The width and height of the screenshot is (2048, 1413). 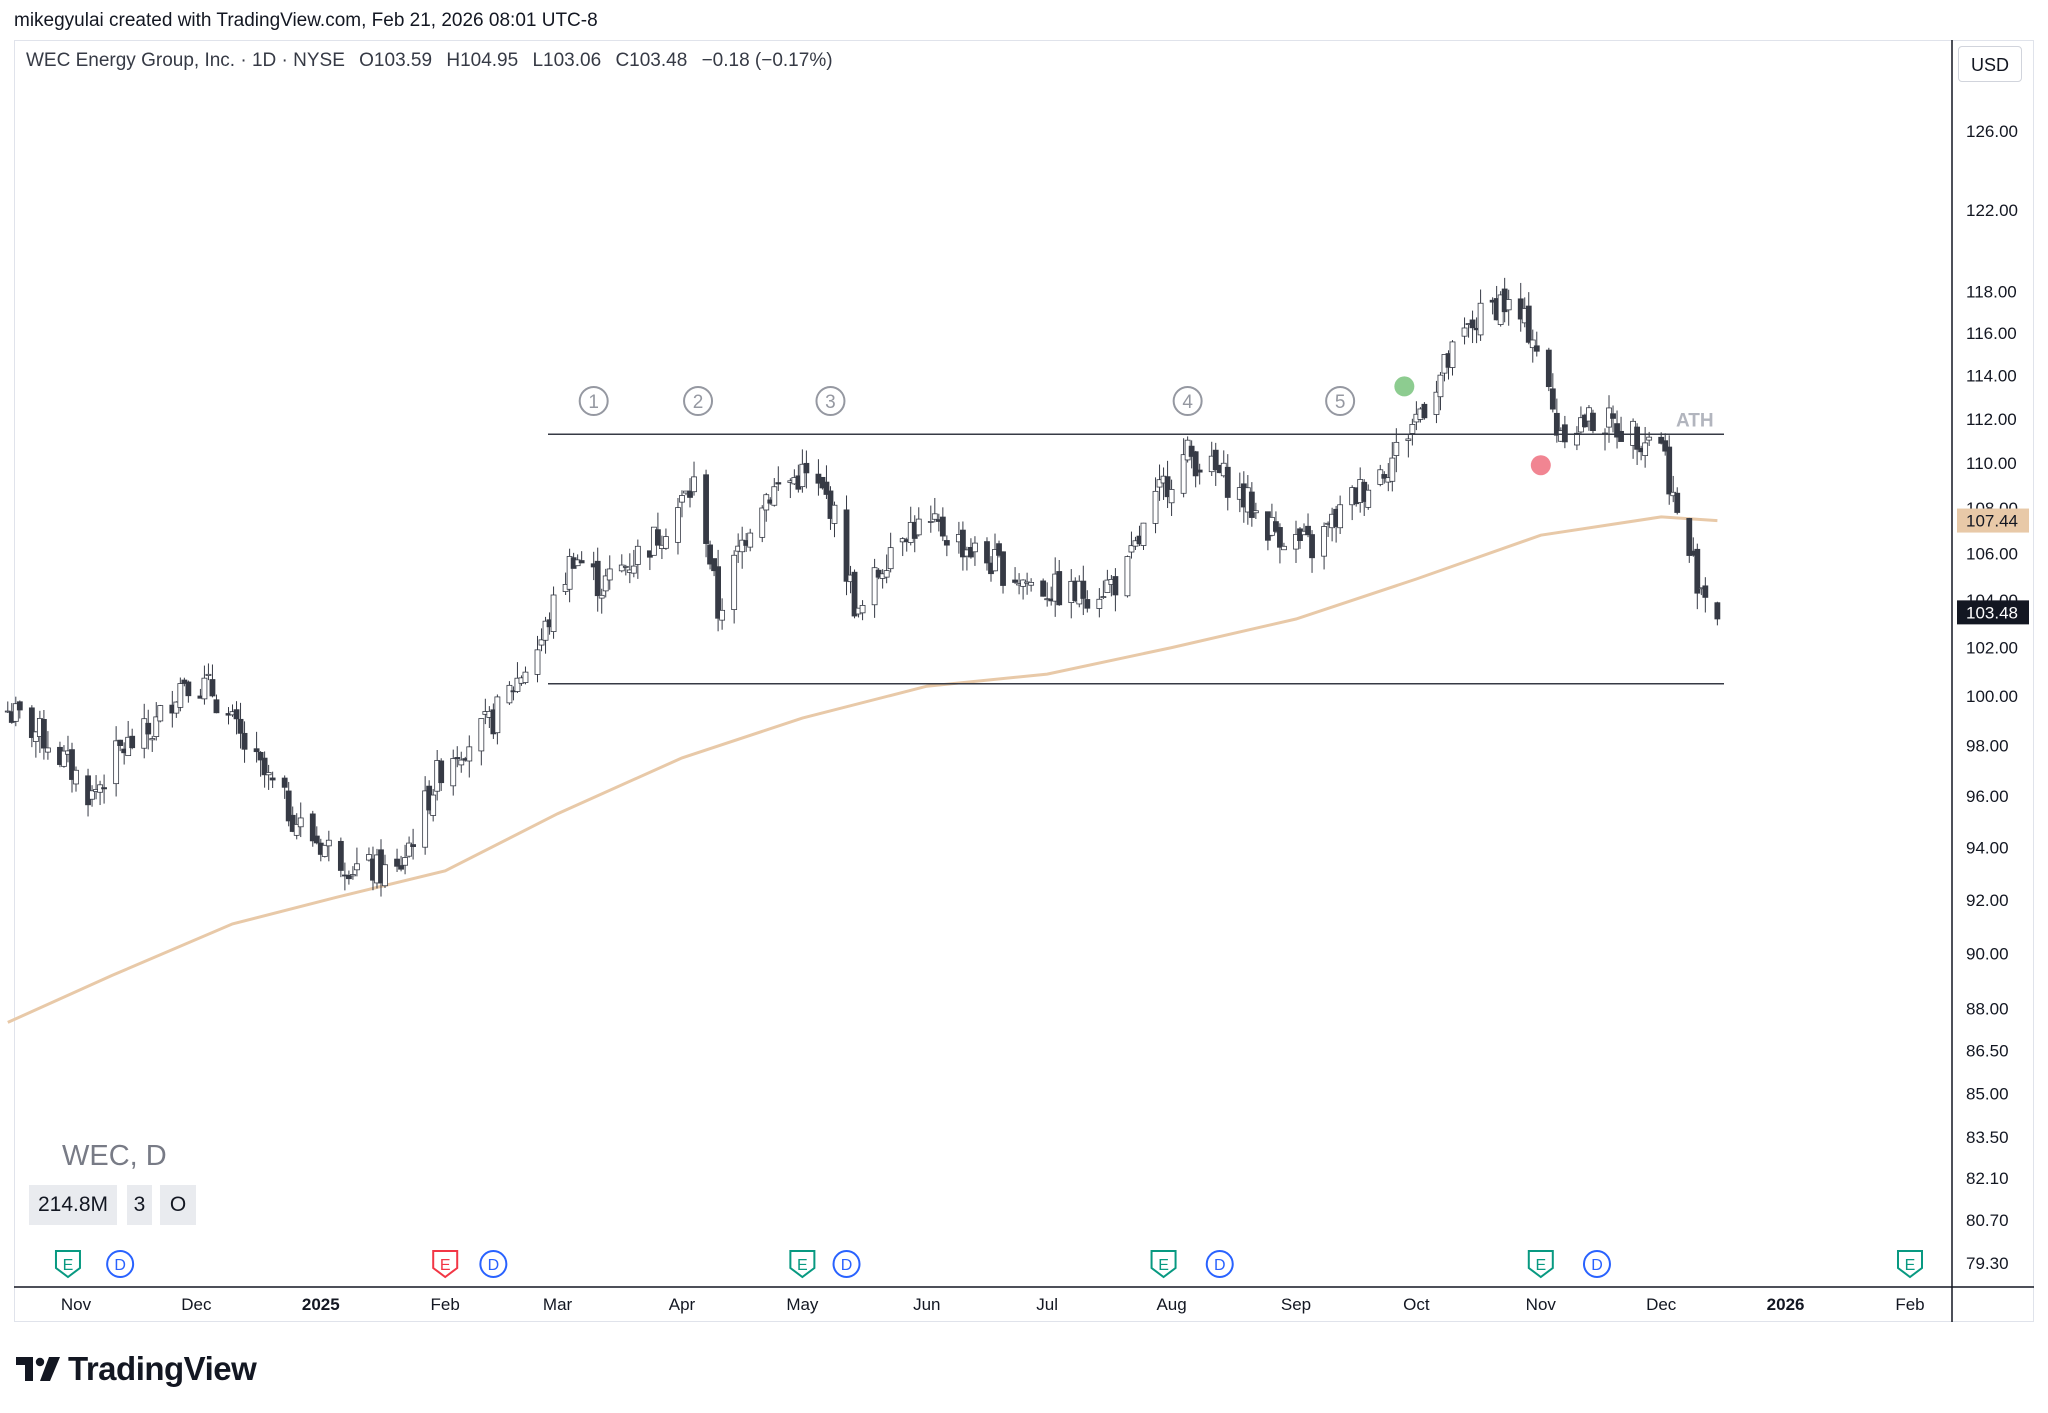 What do you see at coordinates (1990, 64) in the screenshot?
I see `currency-button: USD` at bounding box center [1990, 64].